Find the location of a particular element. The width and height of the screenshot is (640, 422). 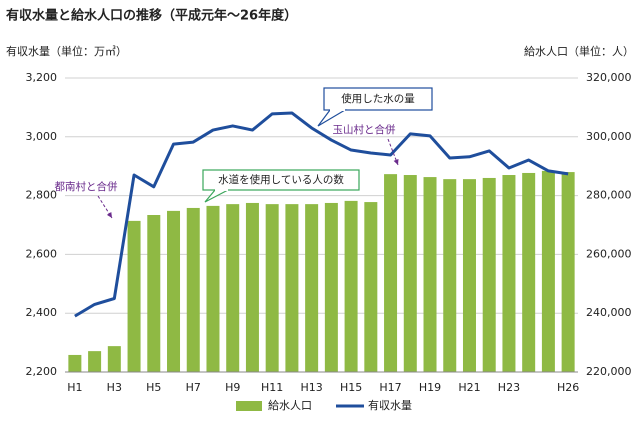

annotation: 使用した水の量 is located at coordinates (378, 98).